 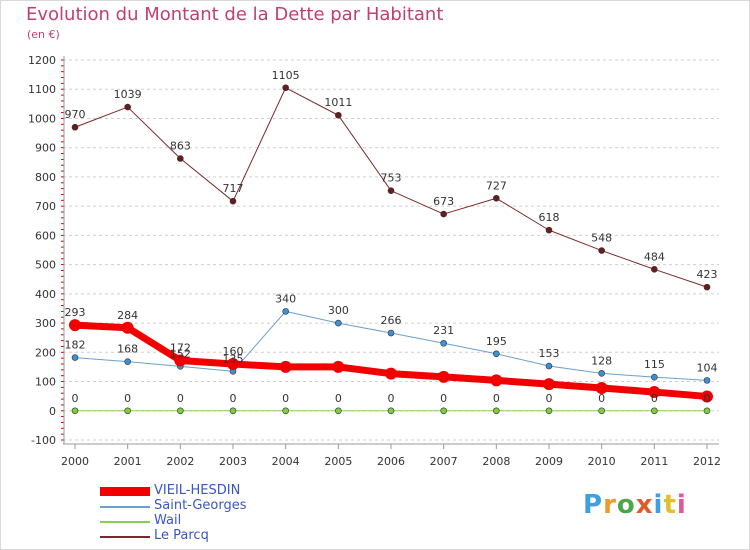 What do you see at coordinates (654, 364) in the screenshot?
I see `data-label: 115` at bounding box center [654, 364].